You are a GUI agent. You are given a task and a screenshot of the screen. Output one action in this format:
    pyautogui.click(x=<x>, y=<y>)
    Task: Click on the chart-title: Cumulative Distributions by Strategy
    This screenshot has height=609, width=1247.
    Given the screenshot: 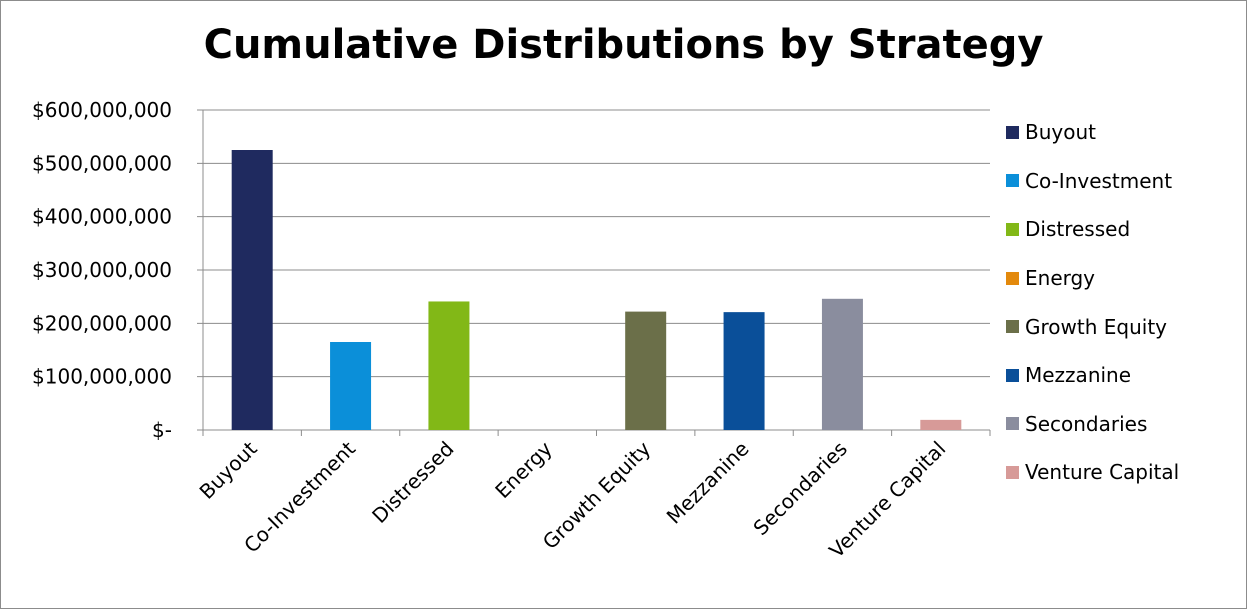 What is the action you would take?
    pyautogui.click(x=623, y=45)
    